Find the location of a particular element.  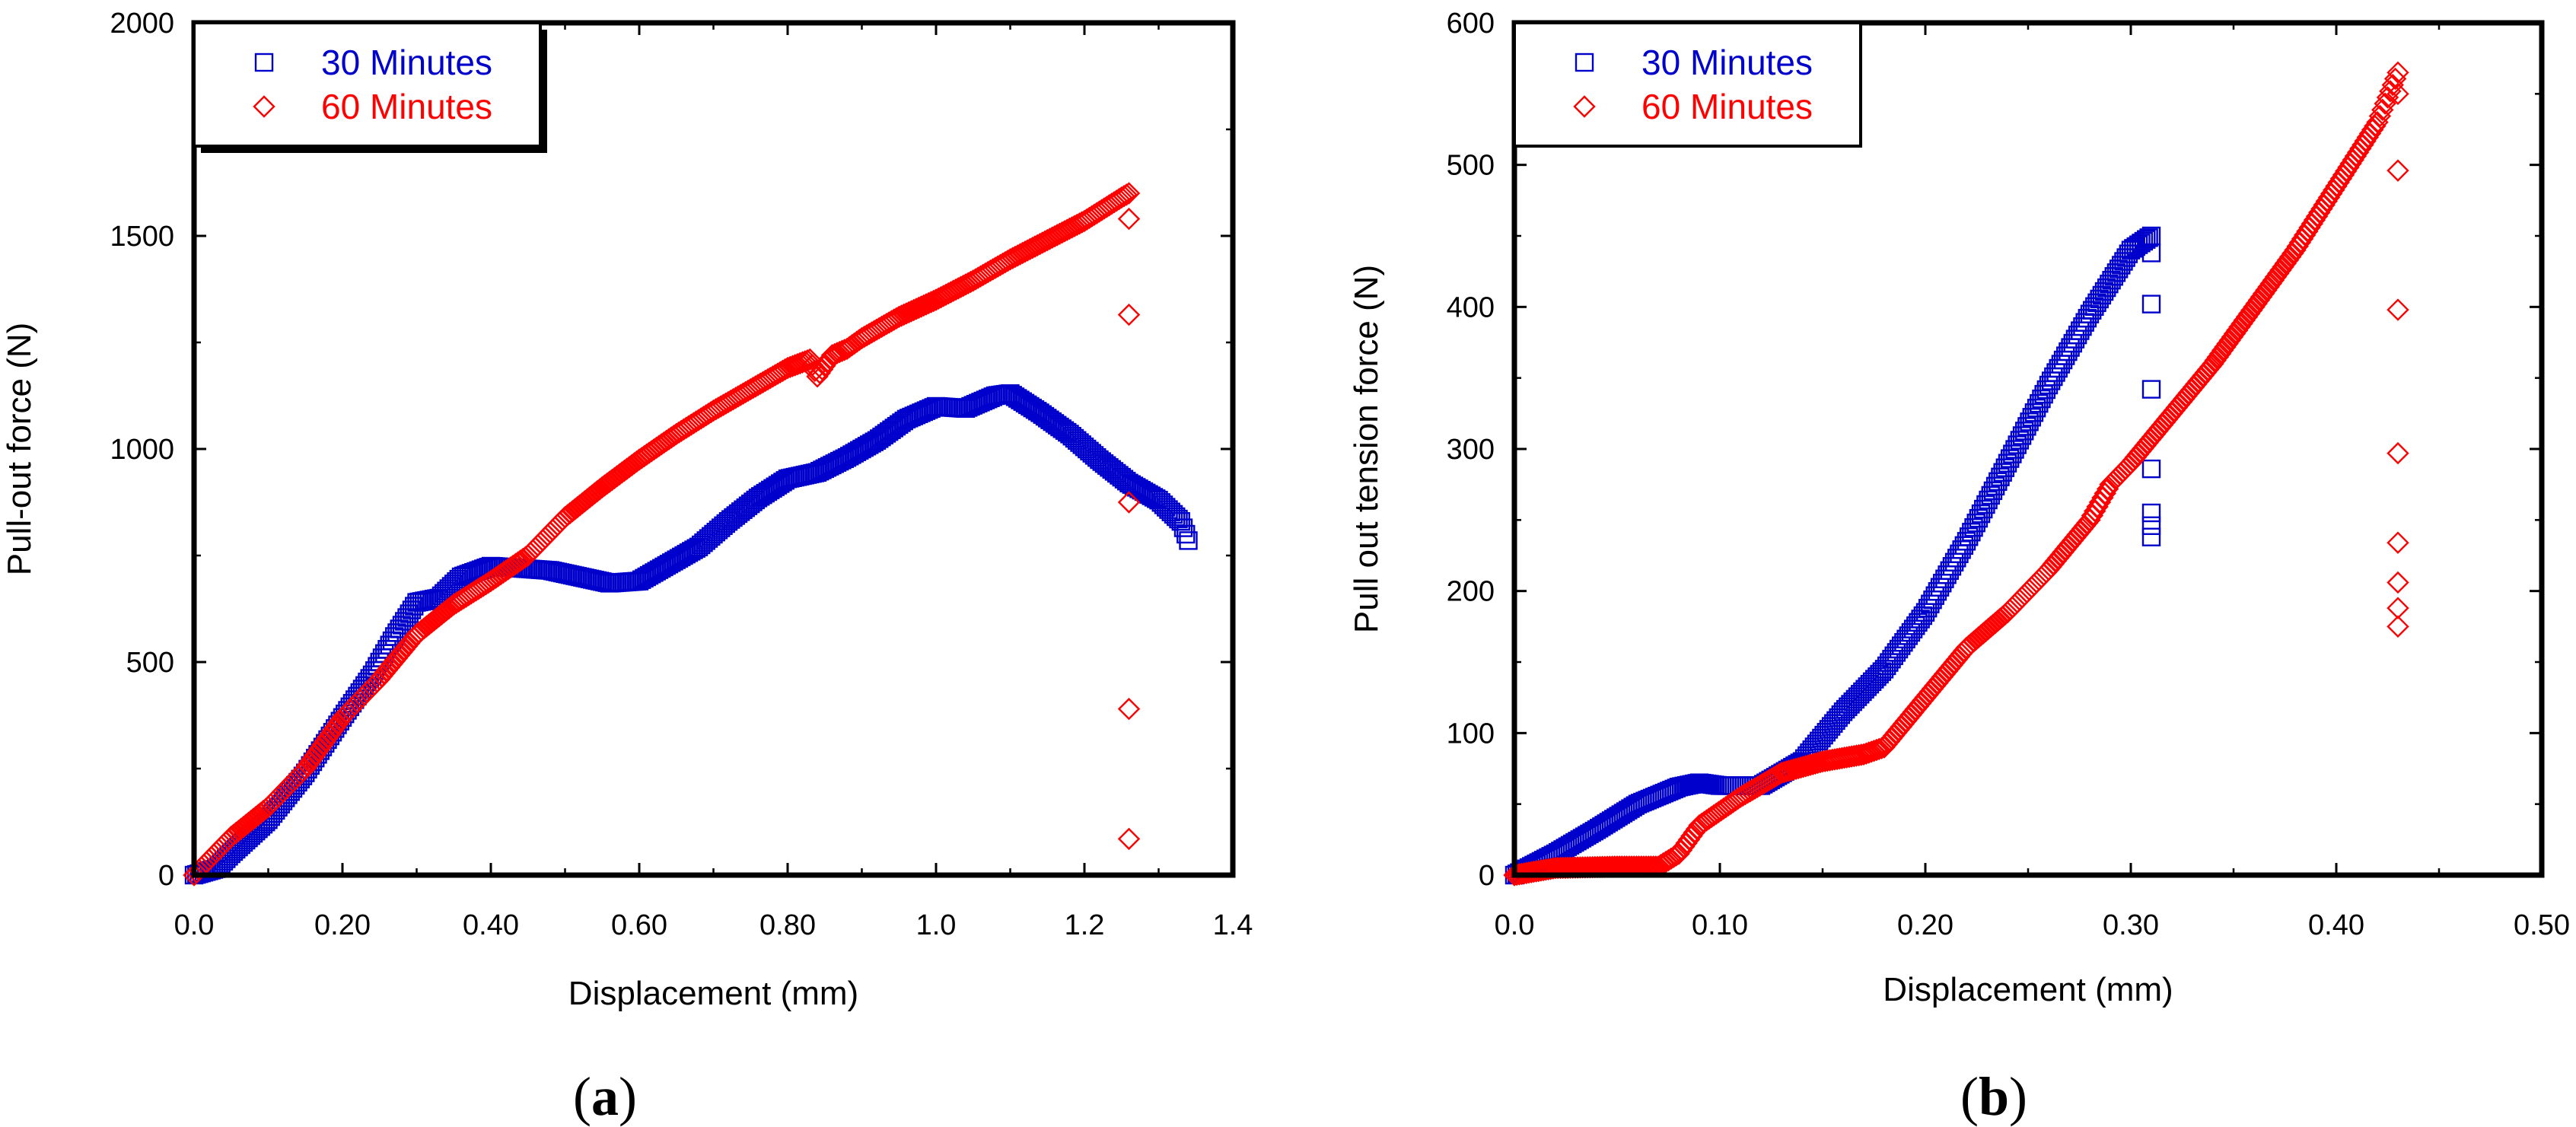

panel-caption: (a) is located at coordinates (605, 1096).